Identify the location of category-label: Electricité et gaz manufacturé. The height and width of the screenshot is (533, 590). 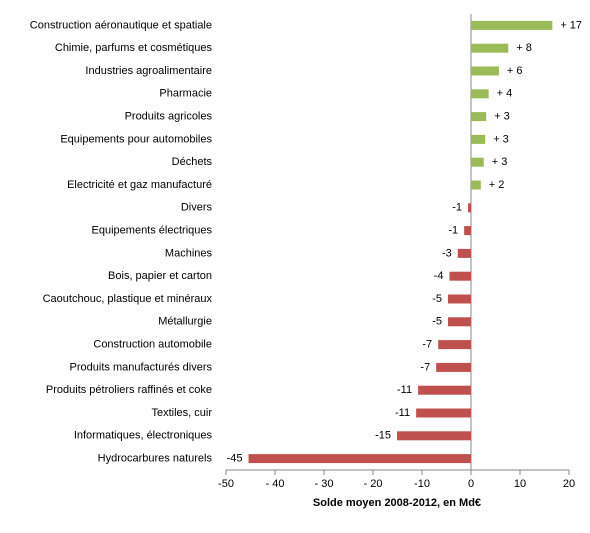
(139, 185).